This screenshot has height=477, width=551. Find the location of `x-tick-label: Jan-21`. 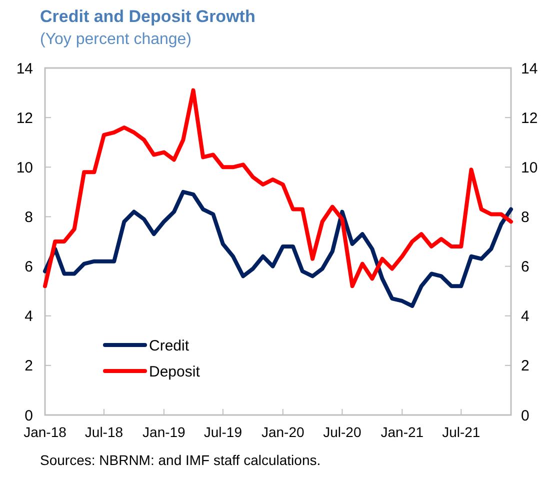

x-tick-label: Jan-21 is located at coordinates (402, 432).